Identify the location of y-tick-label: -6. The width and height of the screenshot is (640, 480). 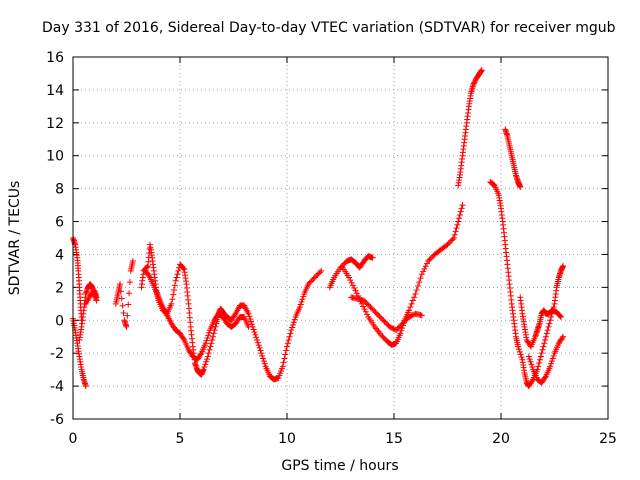
(57, 420).